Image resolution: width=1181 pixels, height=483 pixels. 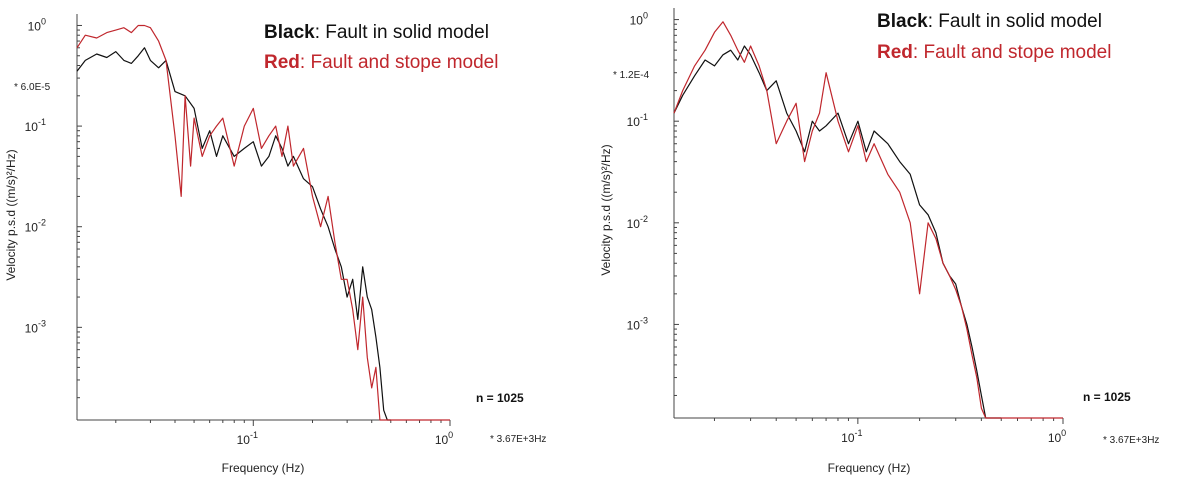 I want to click on scale-note: * 6.0E-5, so click(x=32, y=87).